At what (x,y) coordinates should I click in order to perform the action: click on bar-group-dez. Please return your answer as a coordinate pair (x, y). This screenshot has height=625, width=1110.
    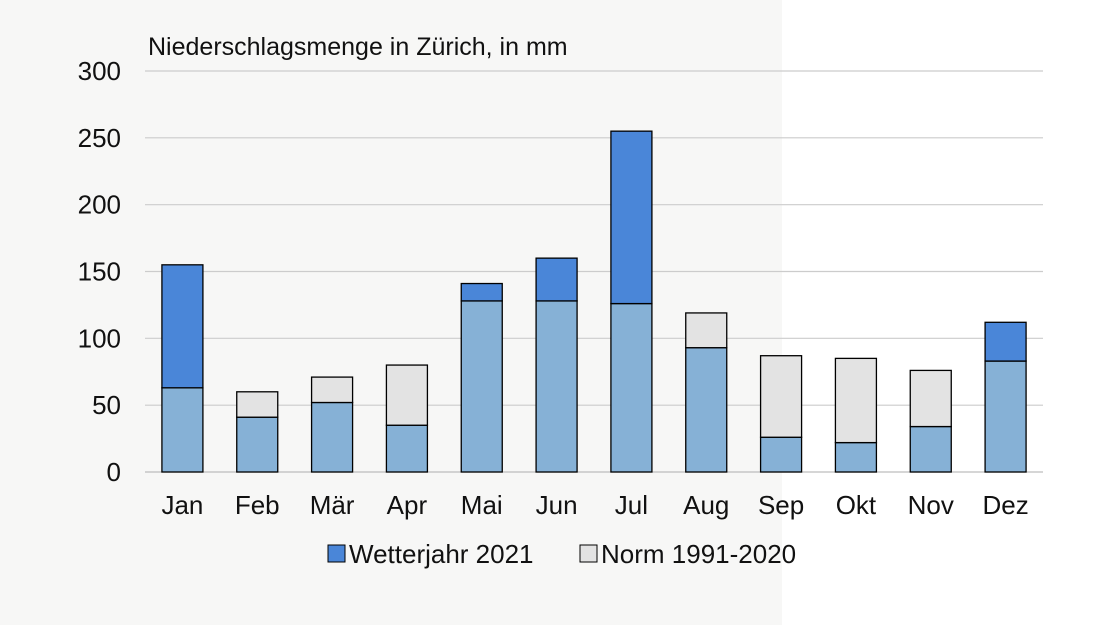
    Looking at the image, I should click on (1005, 397).